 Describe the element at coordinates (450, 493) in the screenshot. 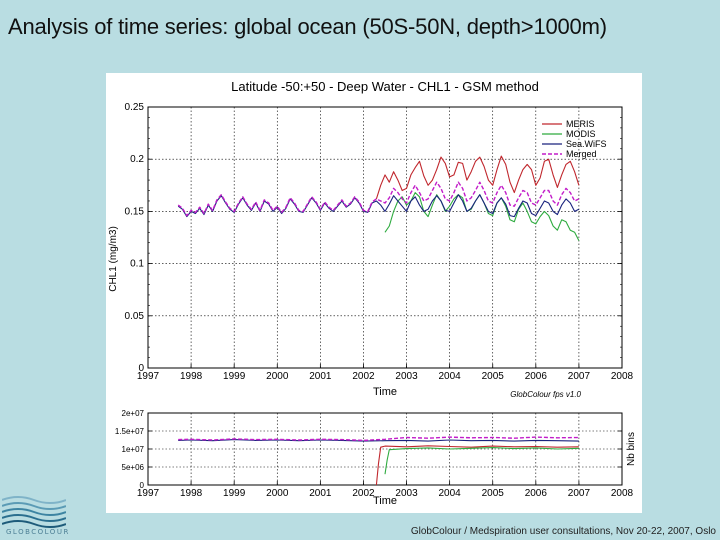

I see `bottom-x-tick-label: 2004` at that location.